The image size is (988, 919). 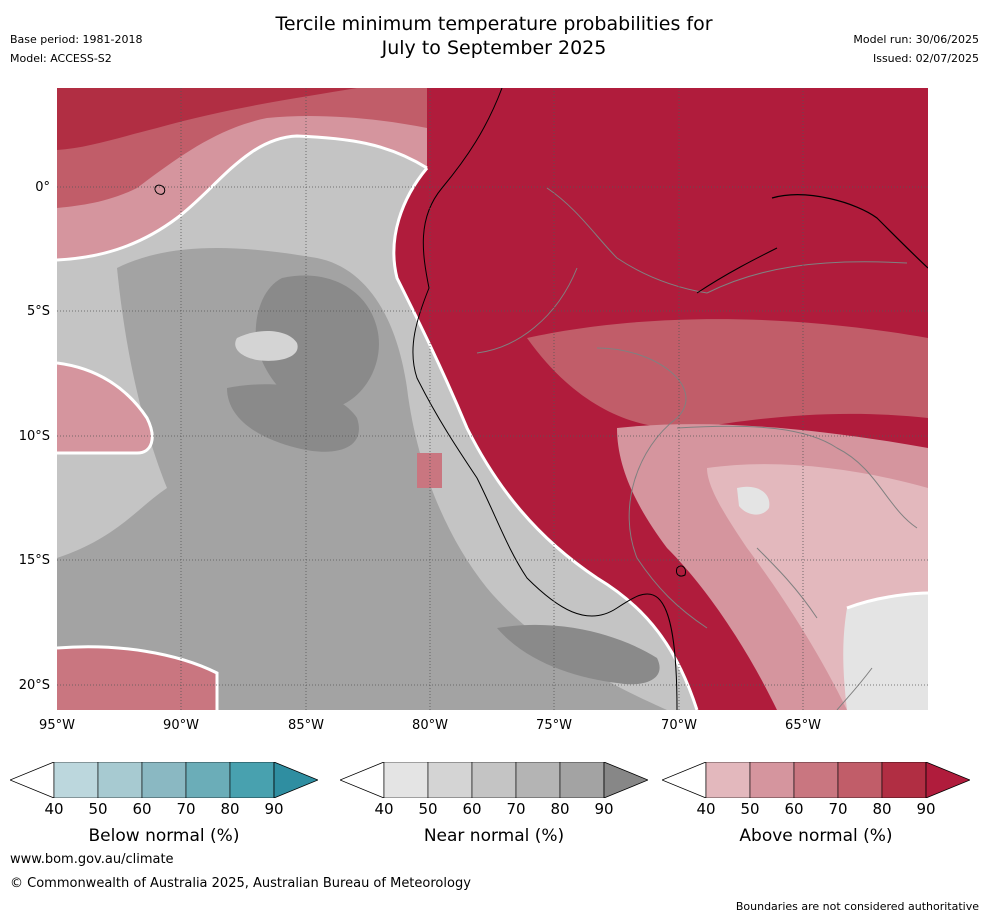 I want to click on colorbar-above-label: Above normal (%), so click(x=816, y=836).